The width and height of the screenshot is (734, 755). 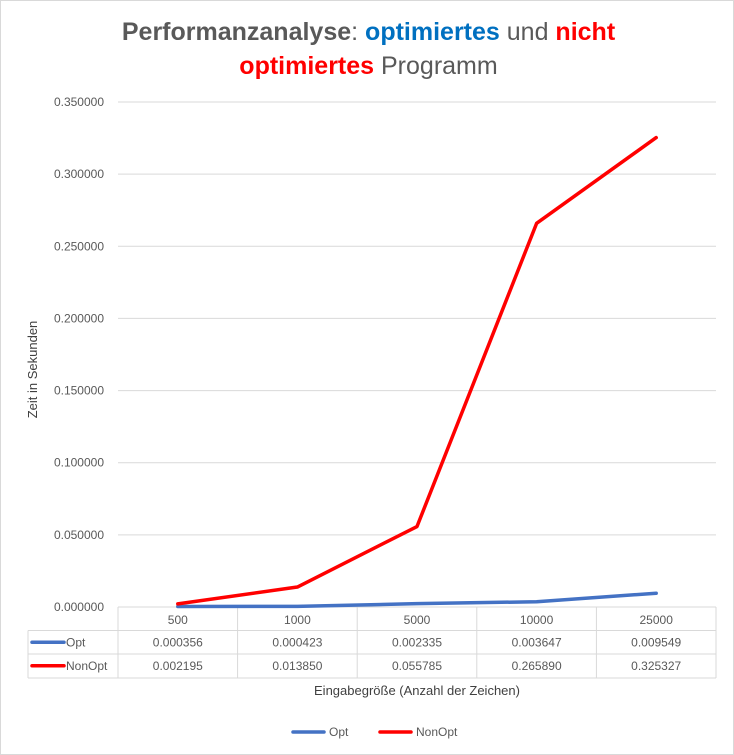 What do you see at coordinates (656, 642) in the screenshot?
I see `table-value: 0.009549` at bounding box center [656, 642].